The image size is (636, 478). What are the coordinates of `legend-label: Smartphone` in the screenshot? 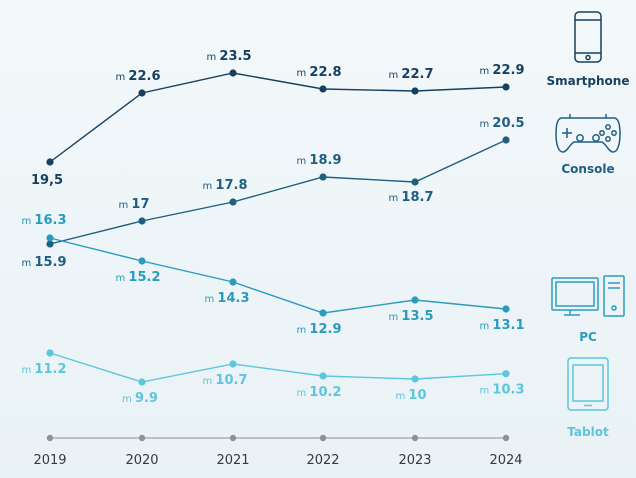 It's located at (588, 81).